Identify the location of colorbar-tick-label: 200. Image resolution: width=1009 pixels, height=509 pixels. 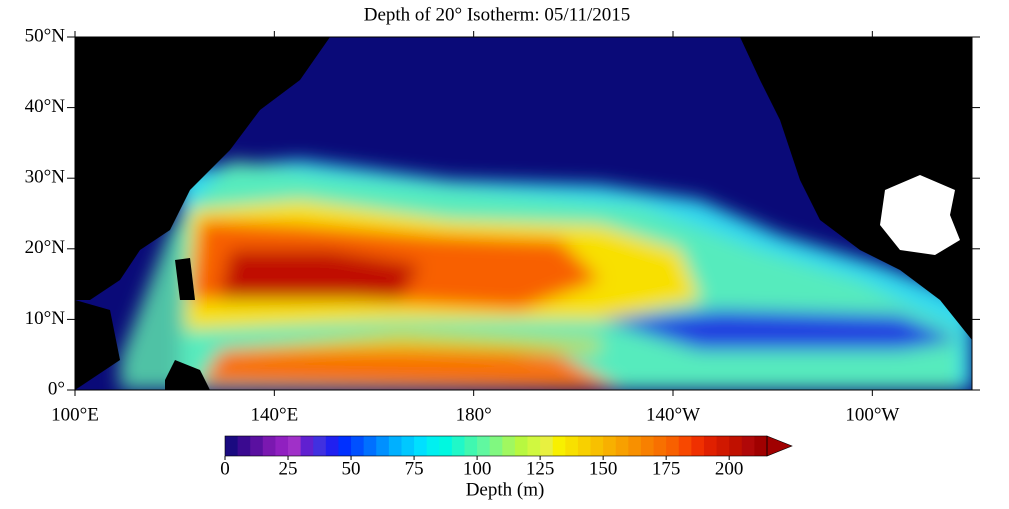
(729, 468).